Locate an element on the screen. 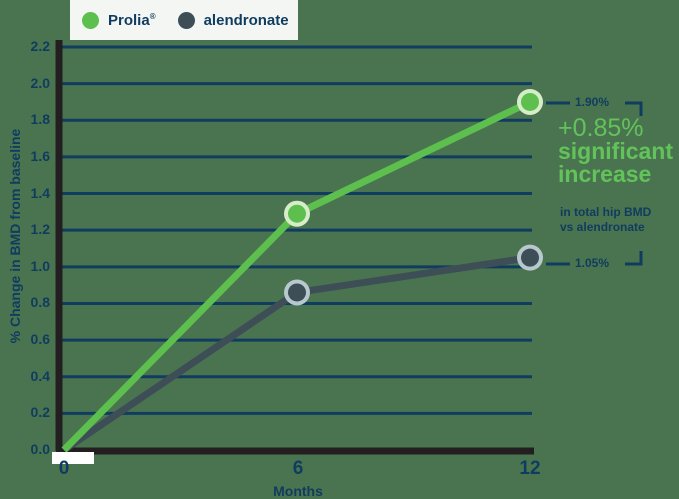  legend-item-prolia: Prolia® is located at coordinates (119, 20).